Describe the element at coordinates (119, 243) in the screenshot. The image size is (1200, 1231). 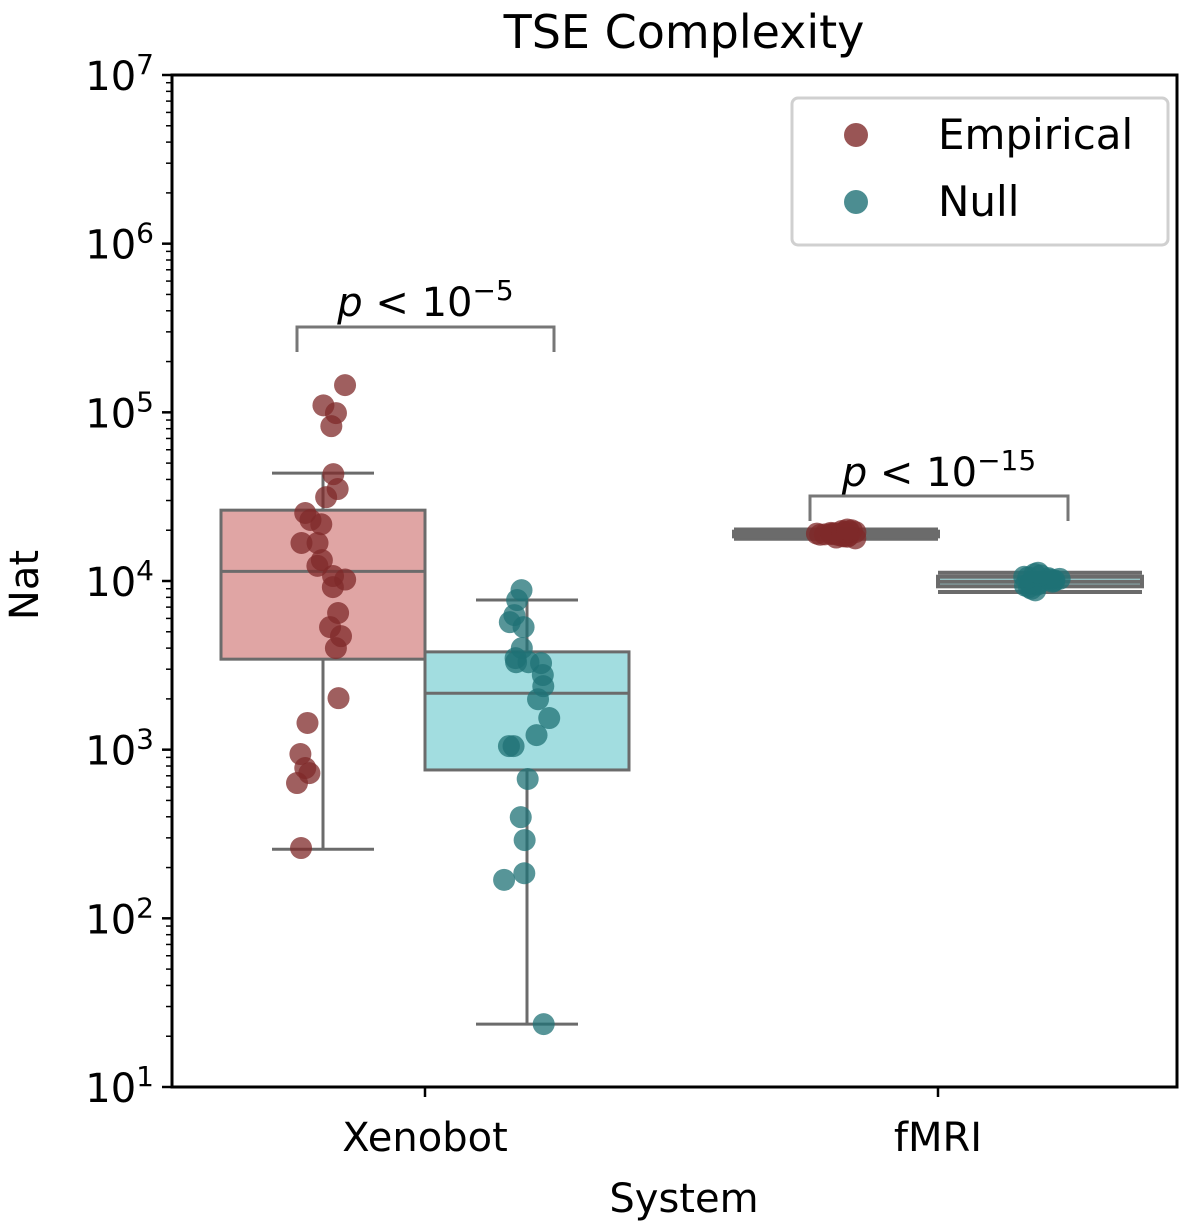
I see `y-tick-label: 106` at that location.